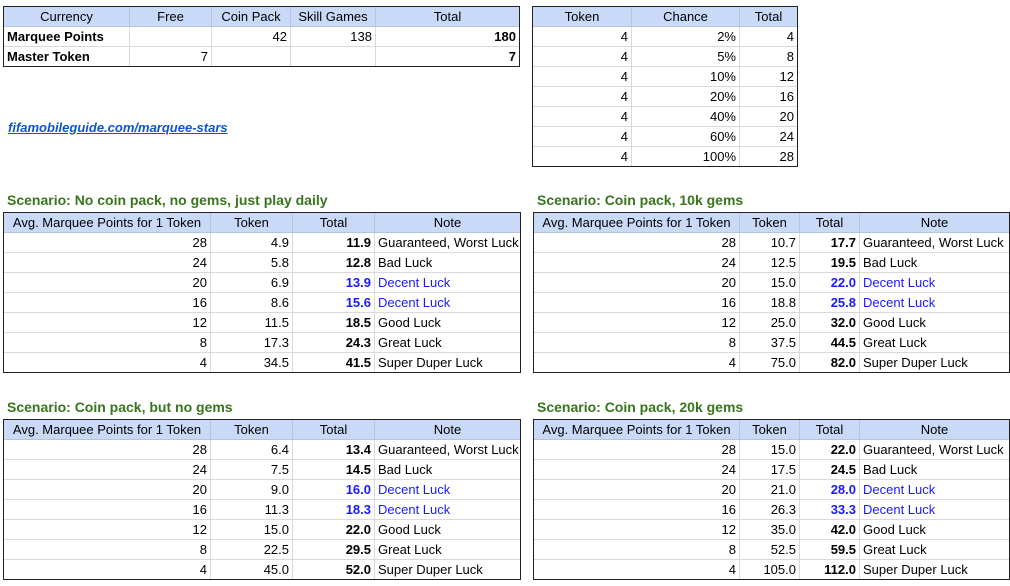 This screenshot has width=1010, height=586. Describe the element at coordinates (829, 509) in the screenshot. I see `cell: 33.3` at that location.